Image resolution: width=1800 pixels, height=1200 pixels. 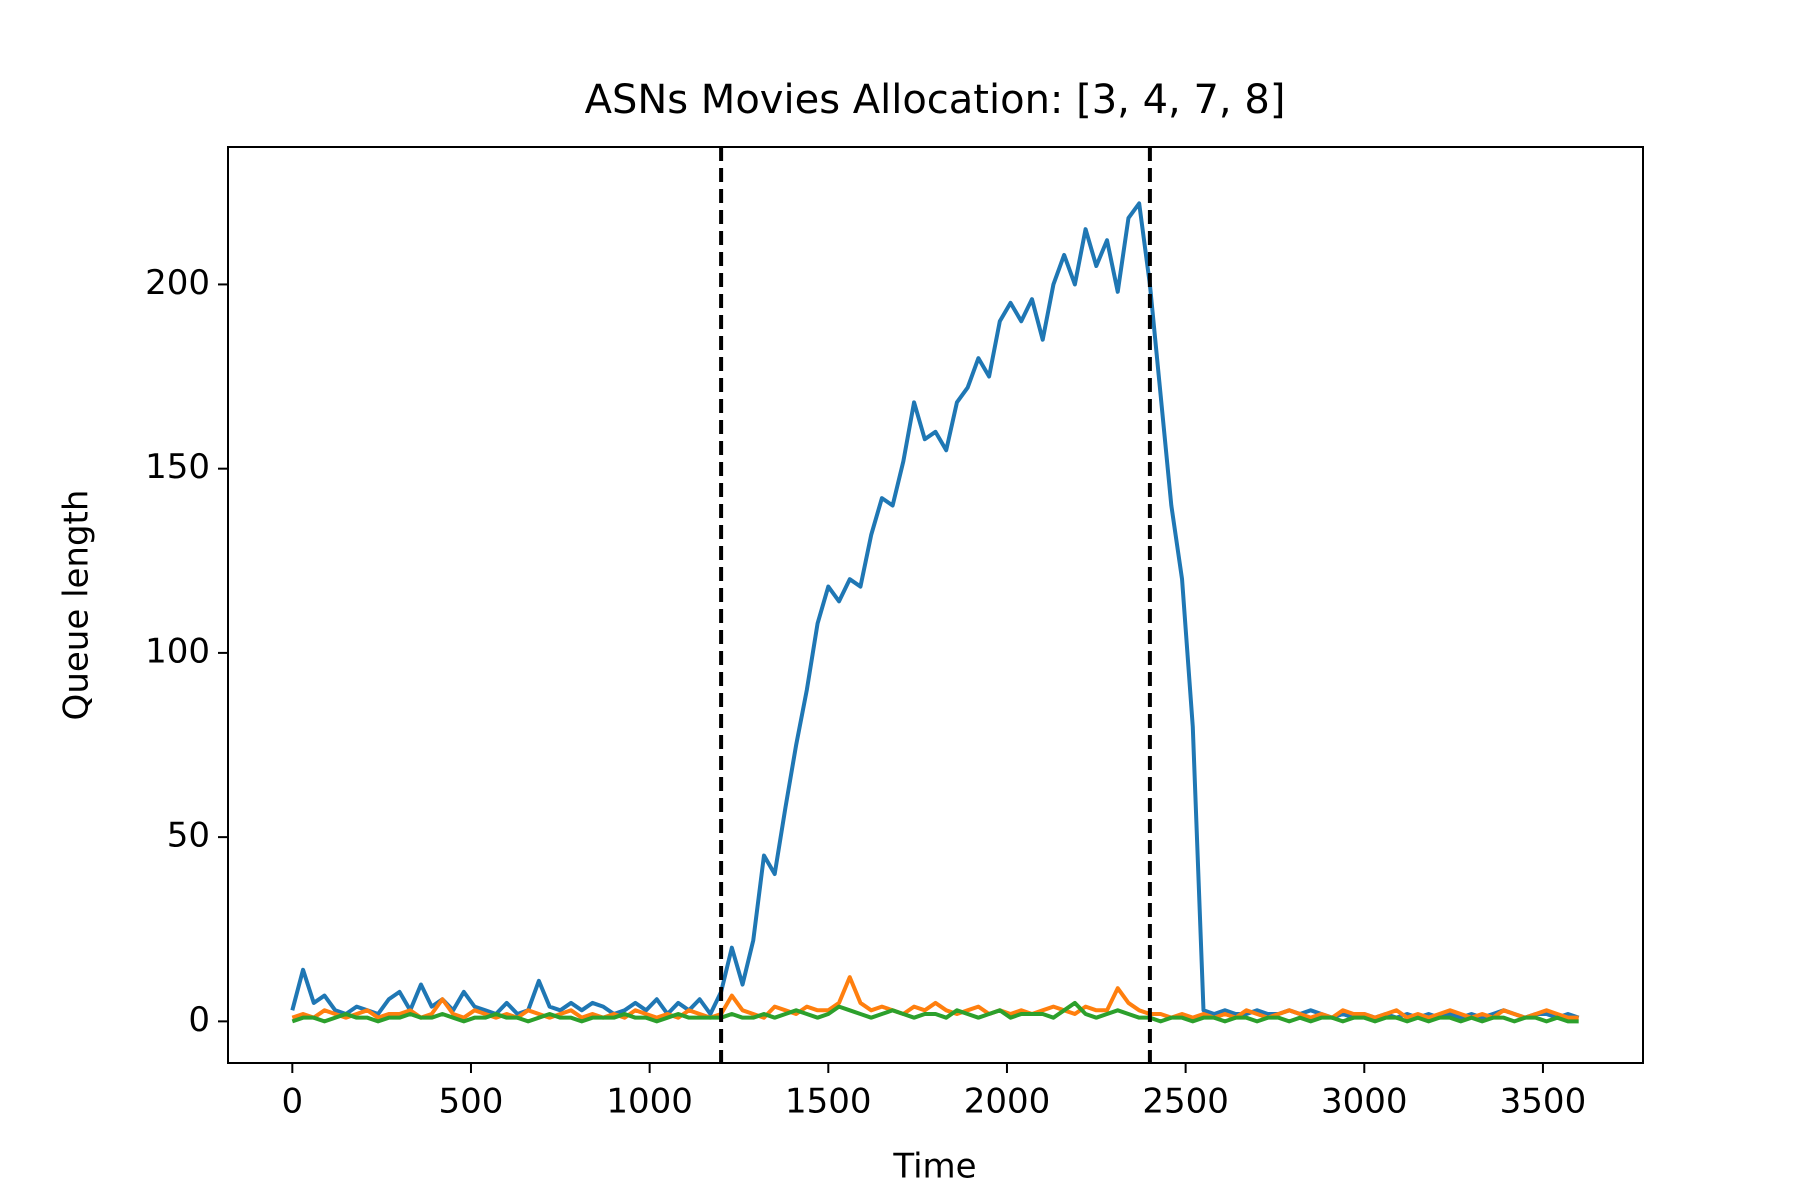 I want to click on x-tick-label: 3000, so click(x=1364, y=1102).